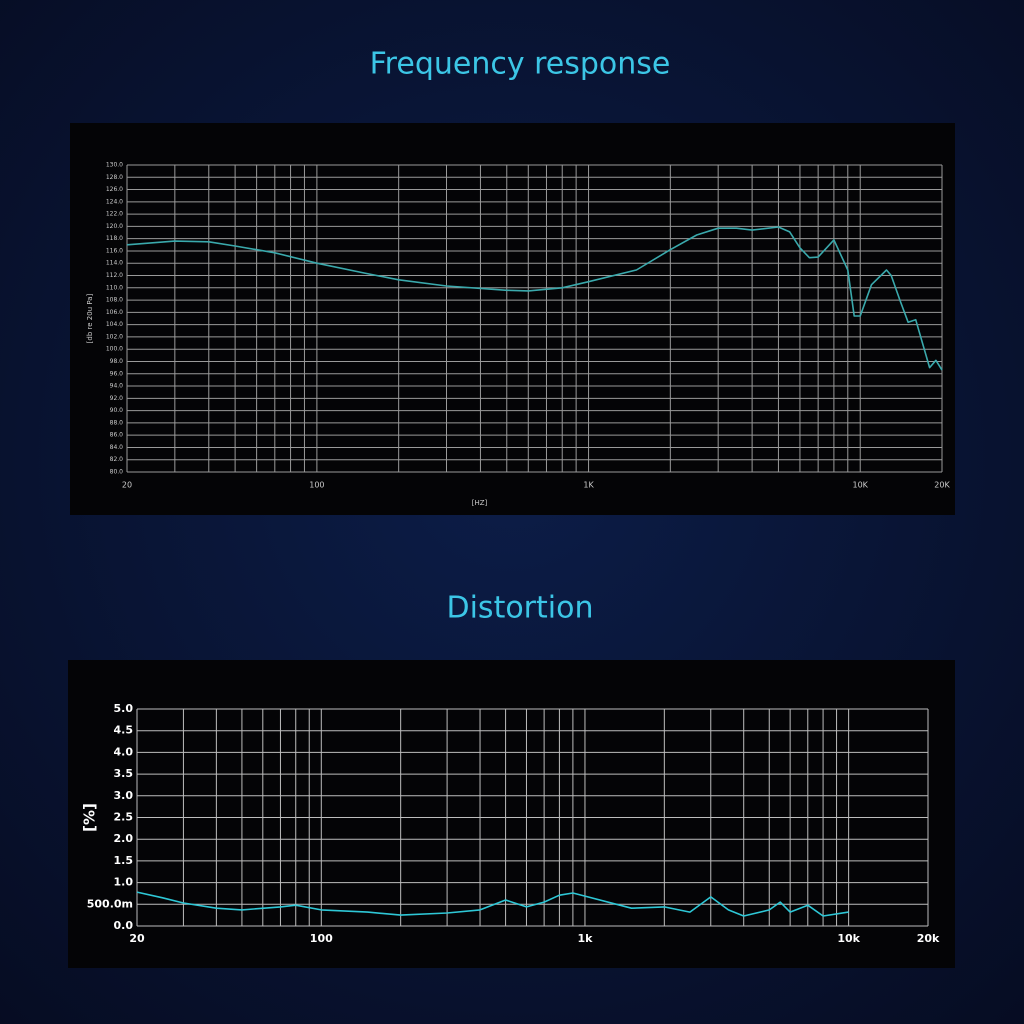 This screenshot has height=1024, width=1024. What do you see at coordinates (114, 287) in the screenshot?
I see `y-tick-label: 110.0` at bounding box center [114, 287].